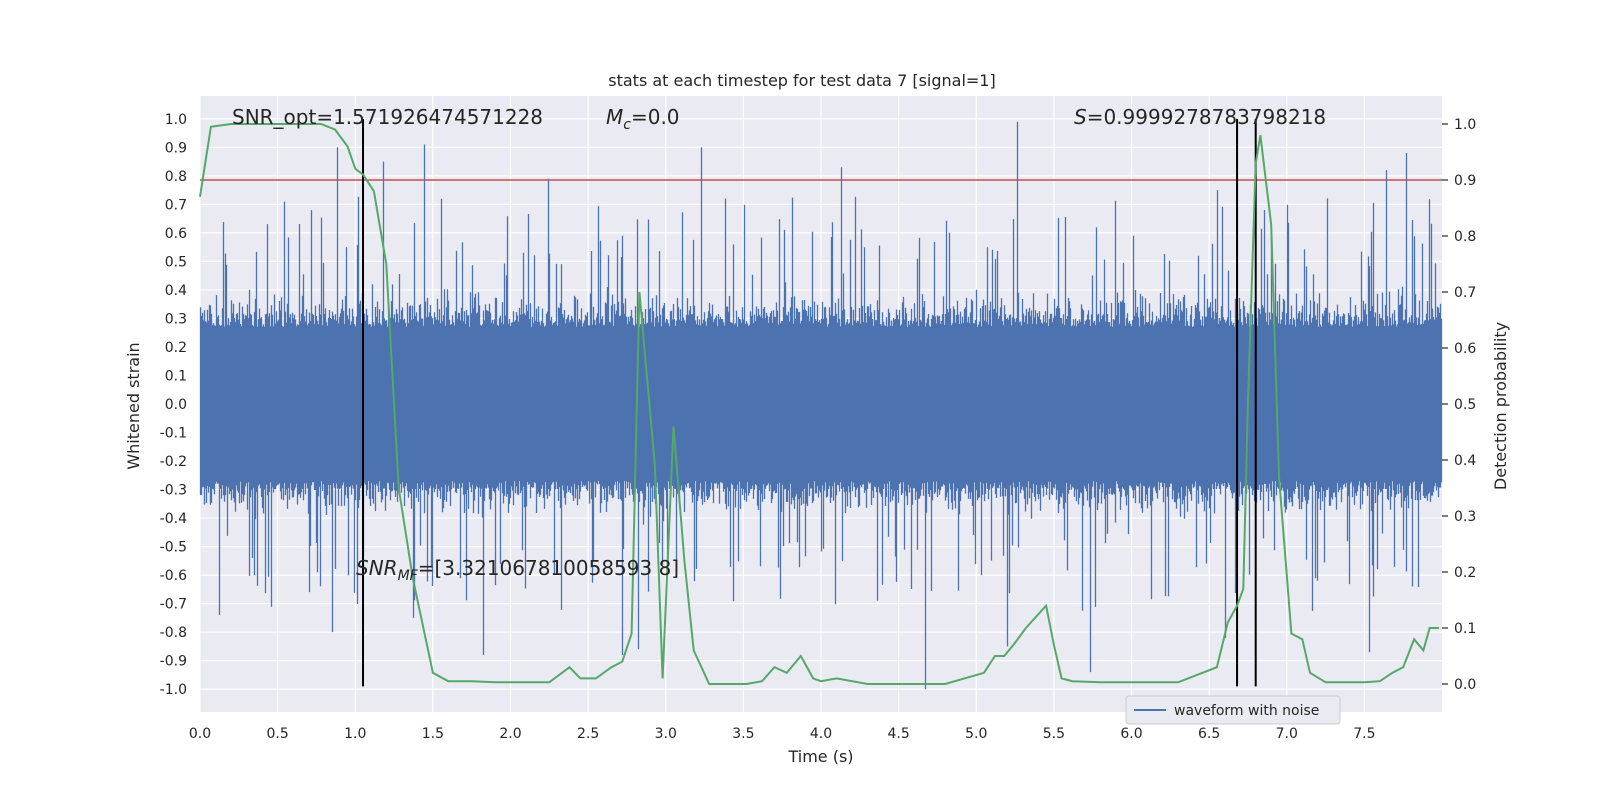  I want to click on legend-box, so click(1233, 710).